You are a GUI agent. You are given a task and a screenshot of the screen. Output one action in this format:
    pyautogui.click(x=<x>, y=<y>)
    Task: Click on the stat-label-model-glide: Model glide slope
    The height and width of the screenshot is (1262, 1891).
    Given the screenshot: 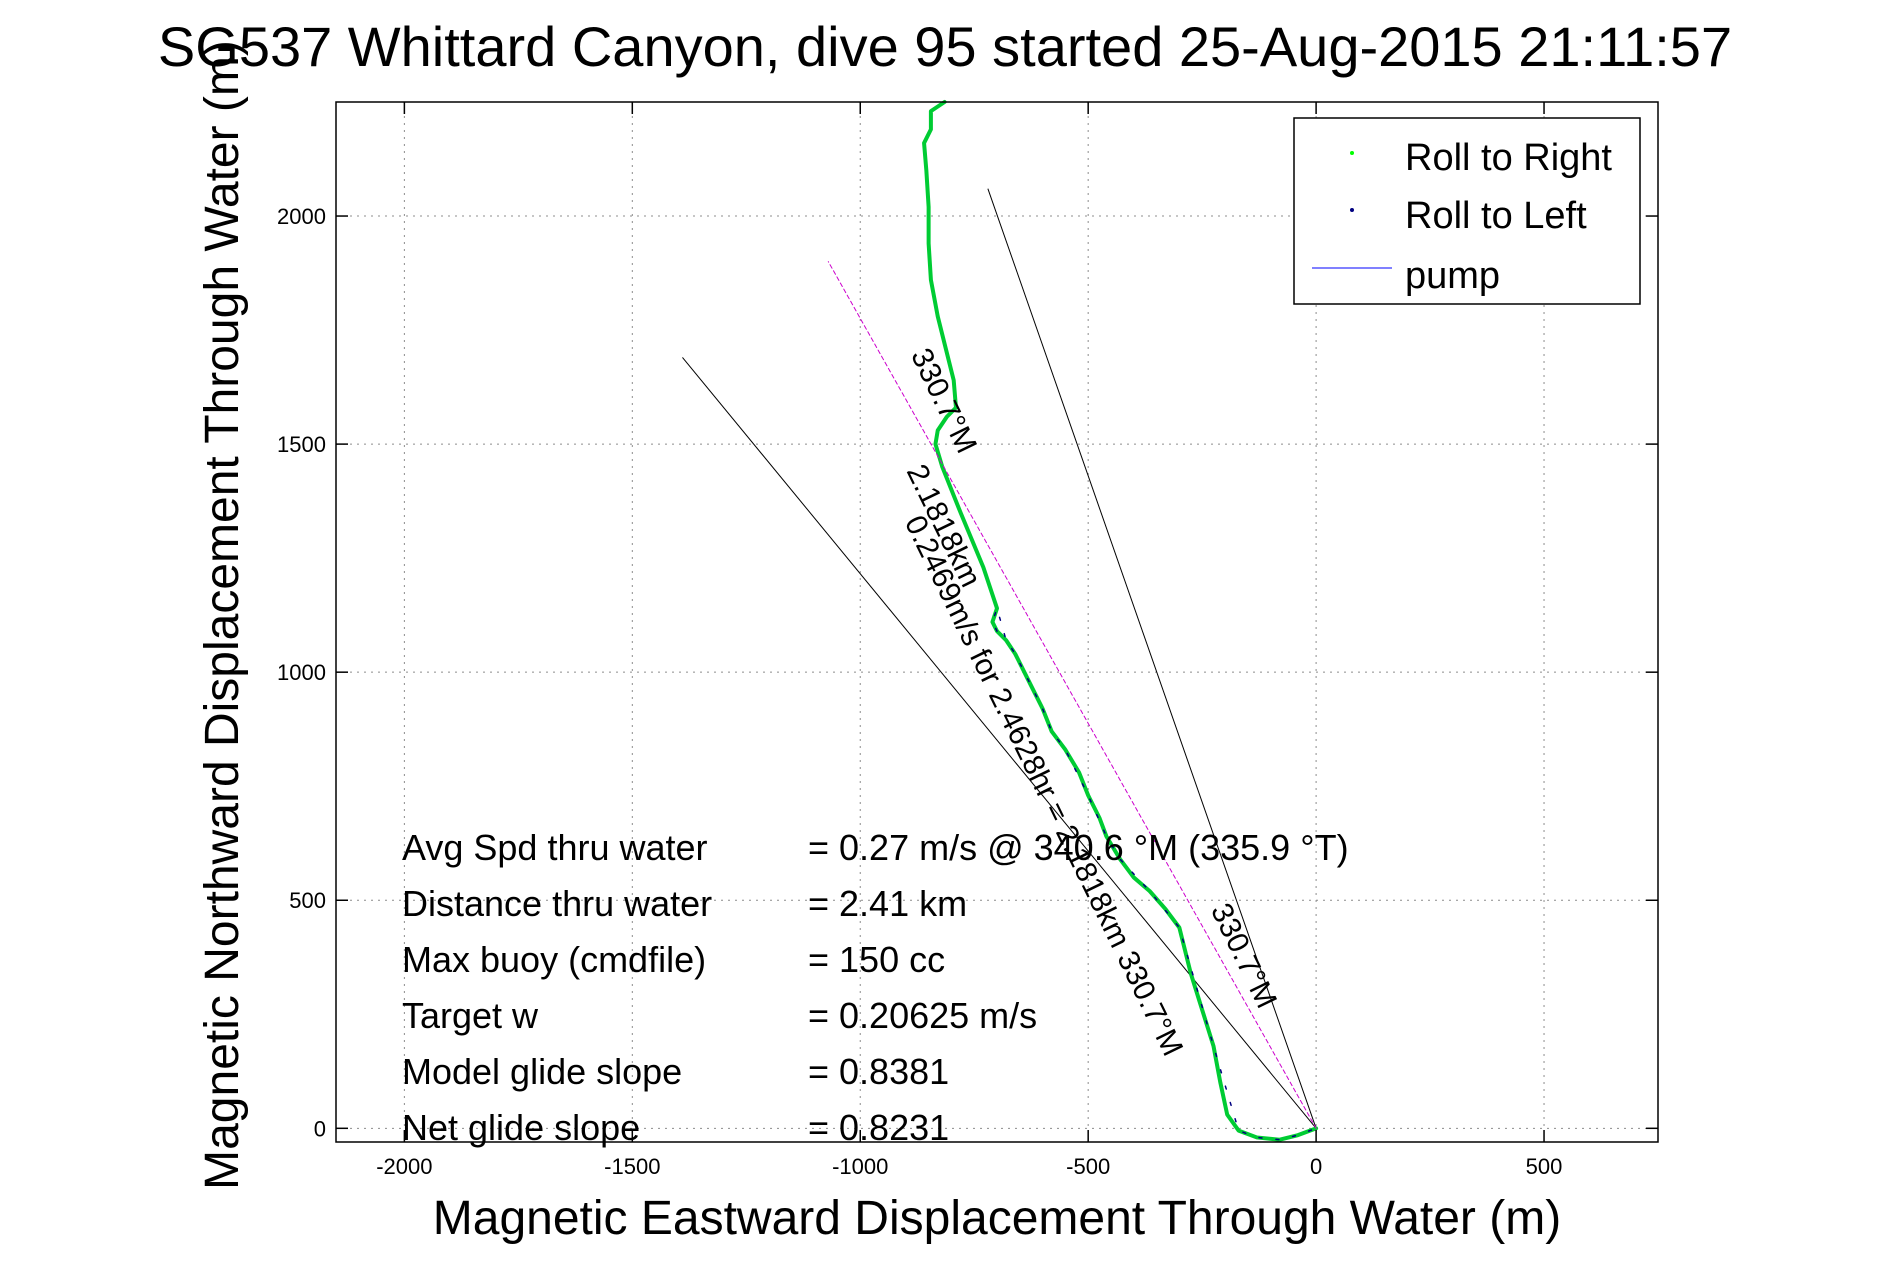 What is the action you would take?
    pyautogui.click(x=542, y=1071)
    